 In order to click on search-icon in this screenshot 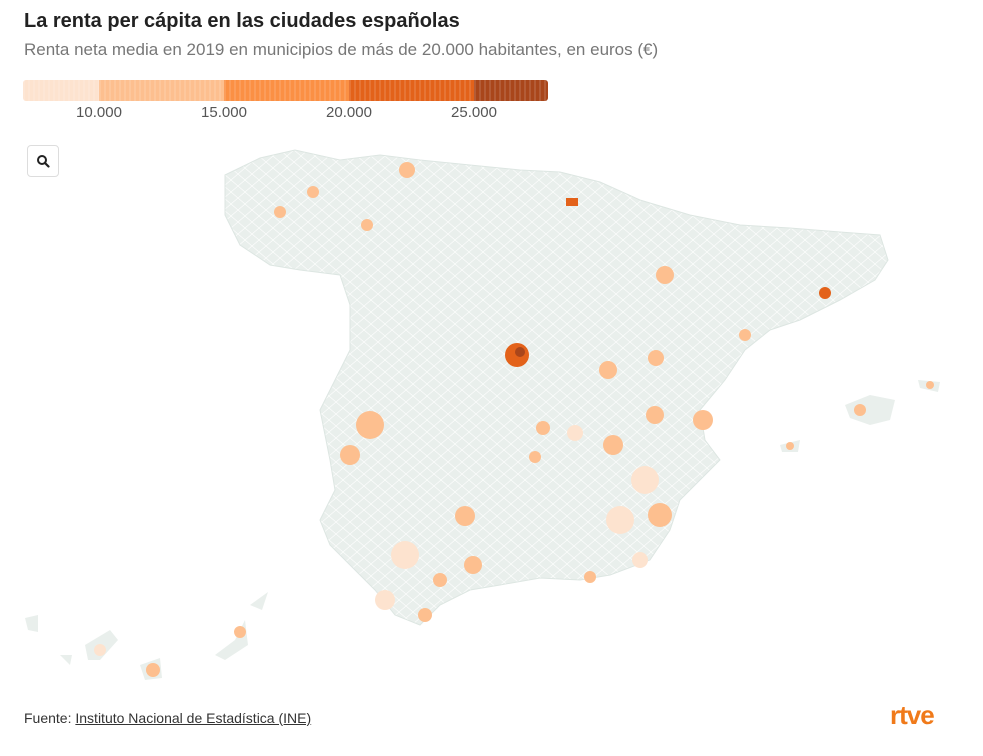, I will do `click(43, 161)`.